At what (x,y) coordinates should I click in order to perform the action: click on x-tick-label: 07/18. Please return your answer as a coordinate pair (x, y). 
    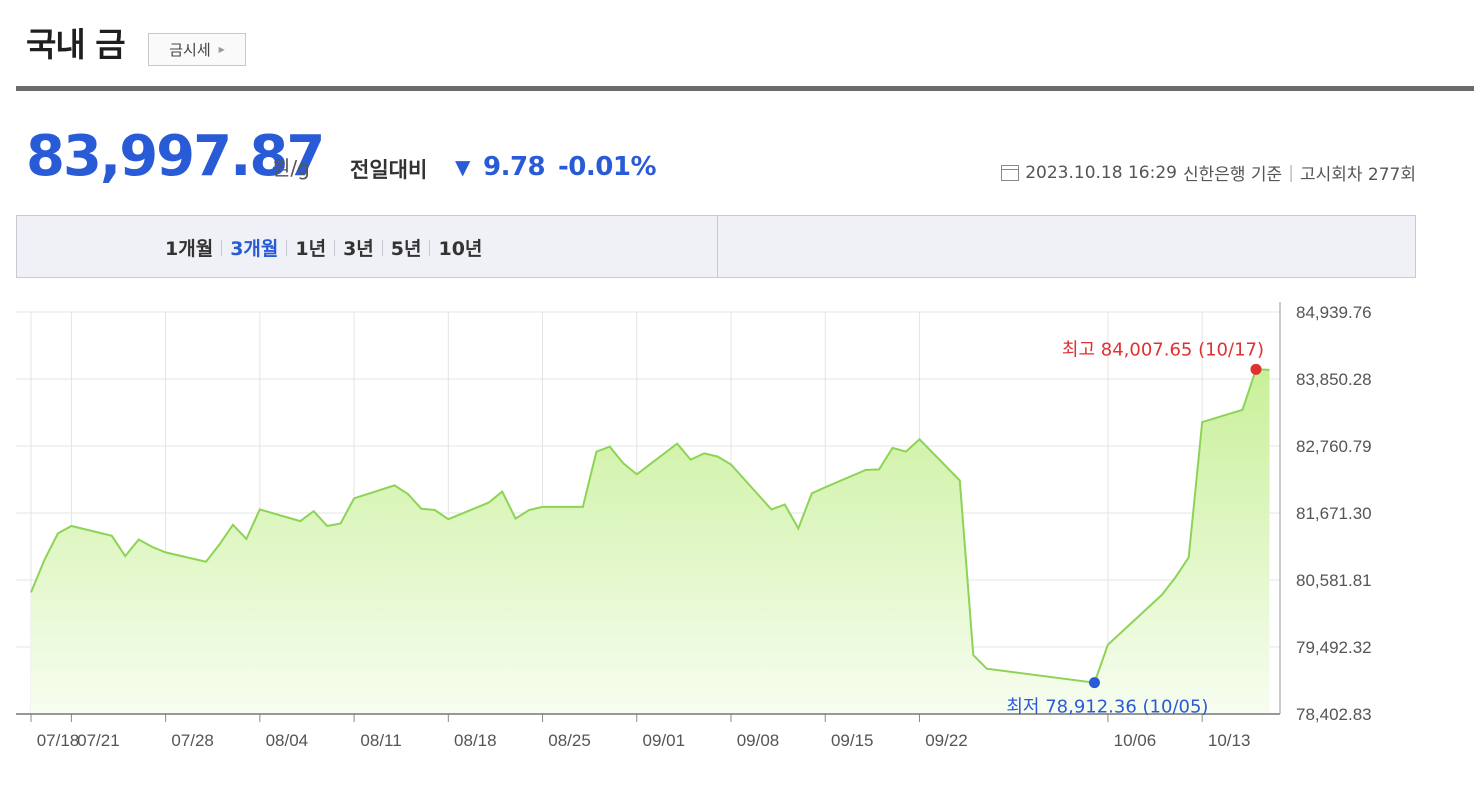
    Looking at the image, I should click on (58, 740).